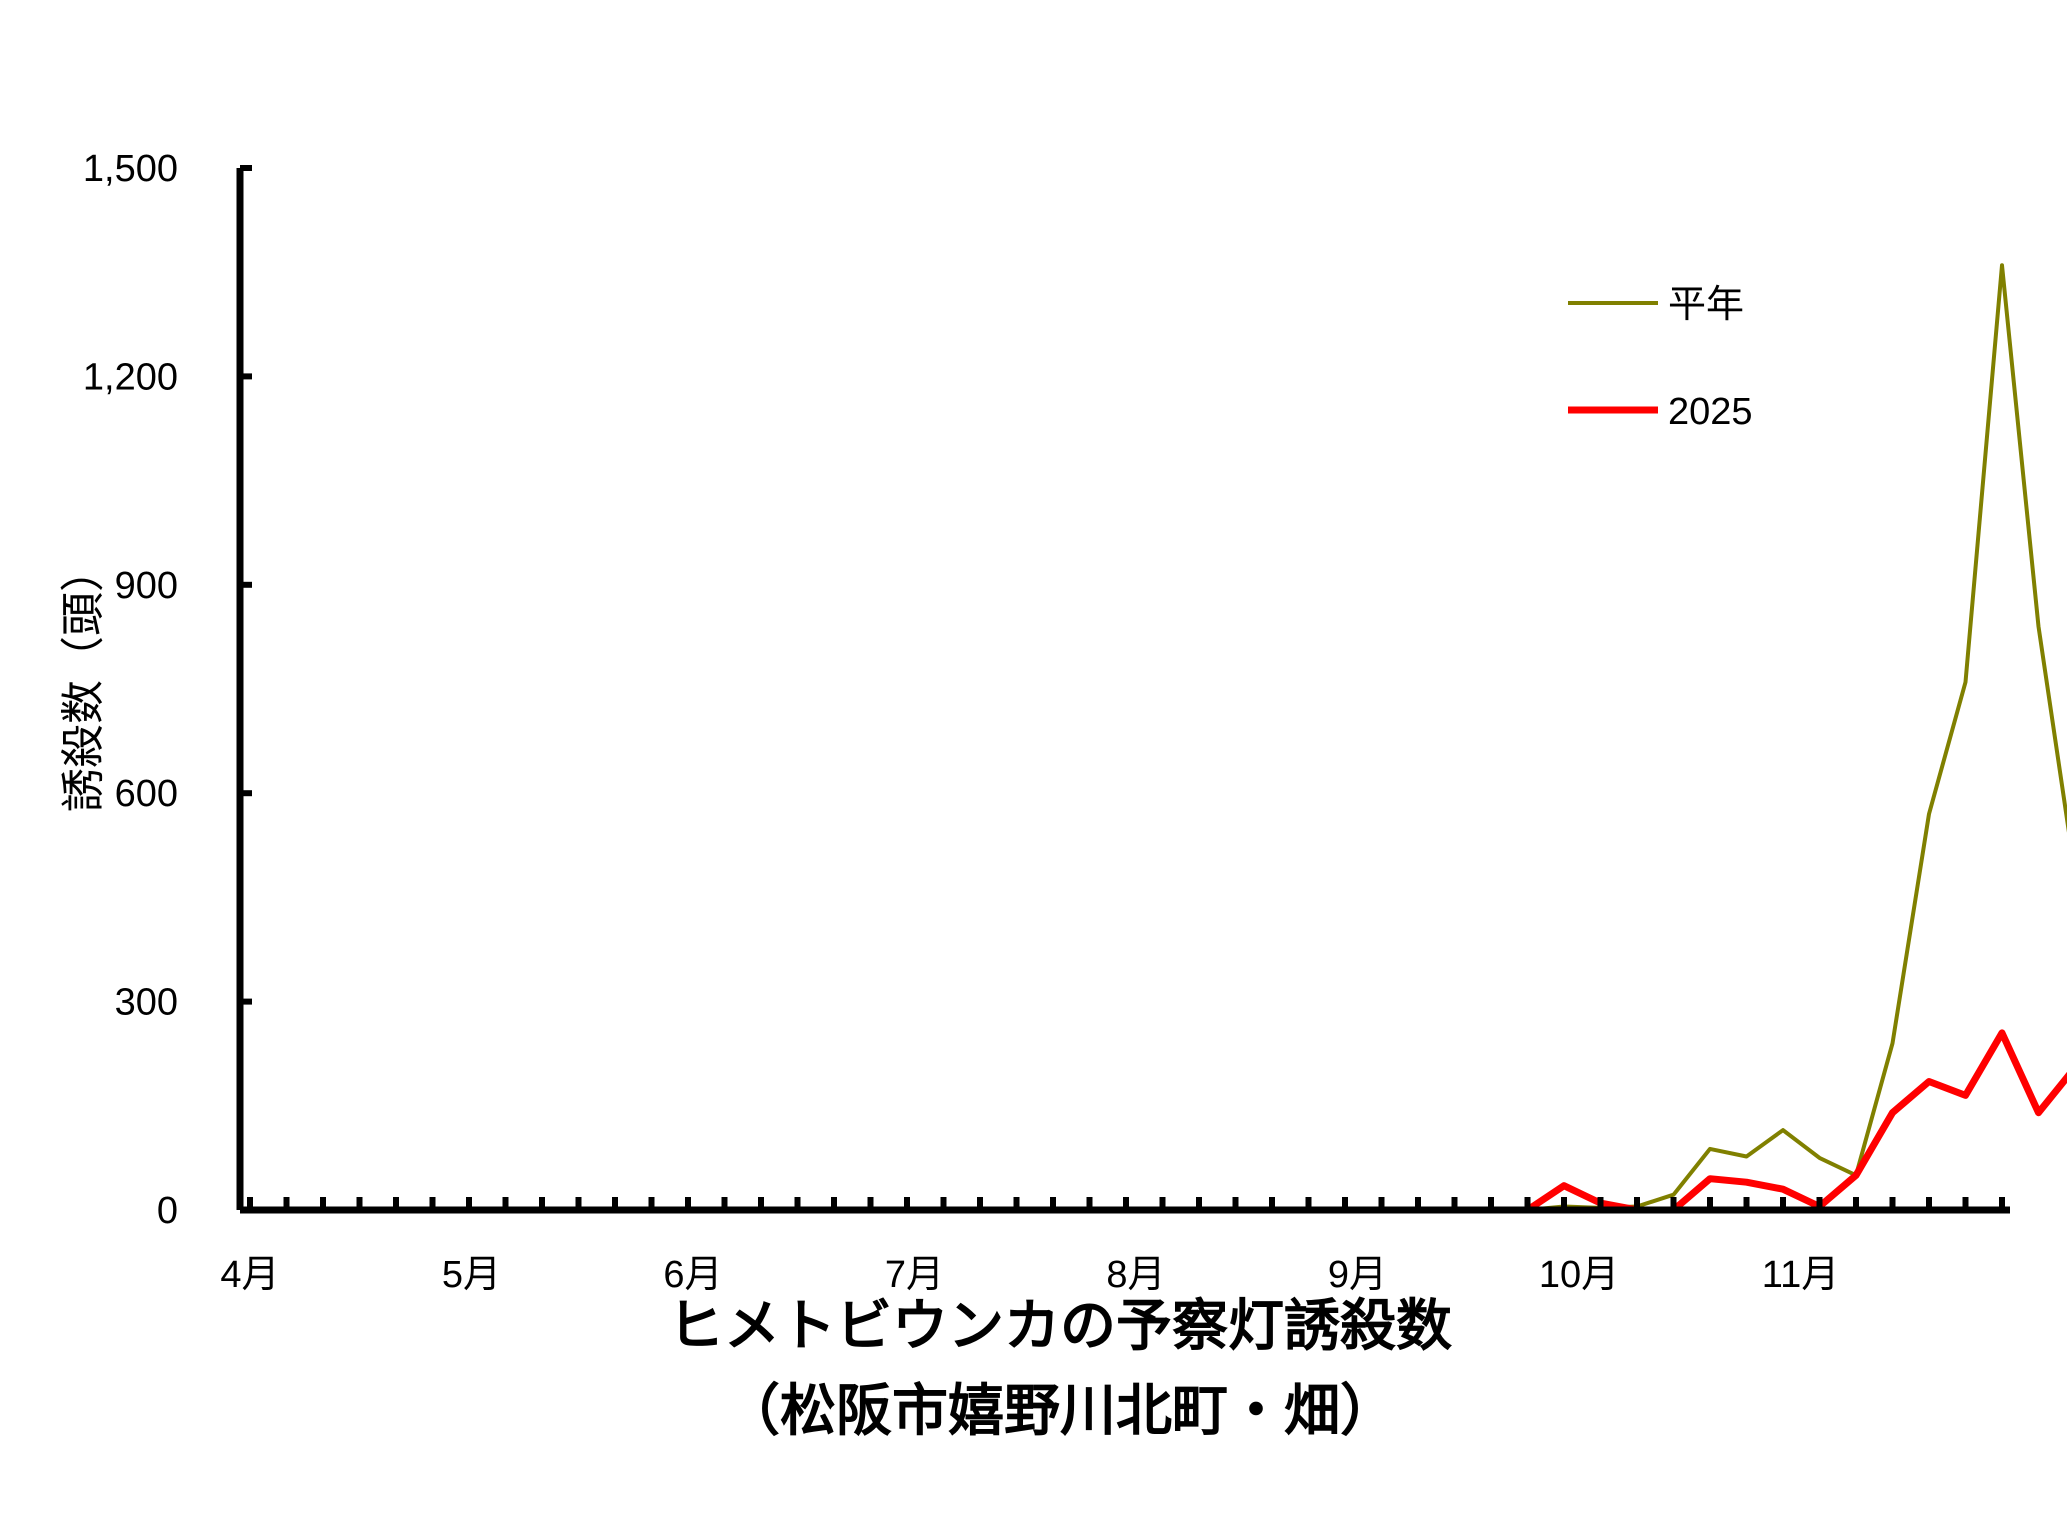 Image resolution: width=2067 pixels, height=1530 pixels. What do you see at coordinates (130, 169) in the screenshot?
I see `y-tick-label: 1,500` at bounding box center [130, 169].